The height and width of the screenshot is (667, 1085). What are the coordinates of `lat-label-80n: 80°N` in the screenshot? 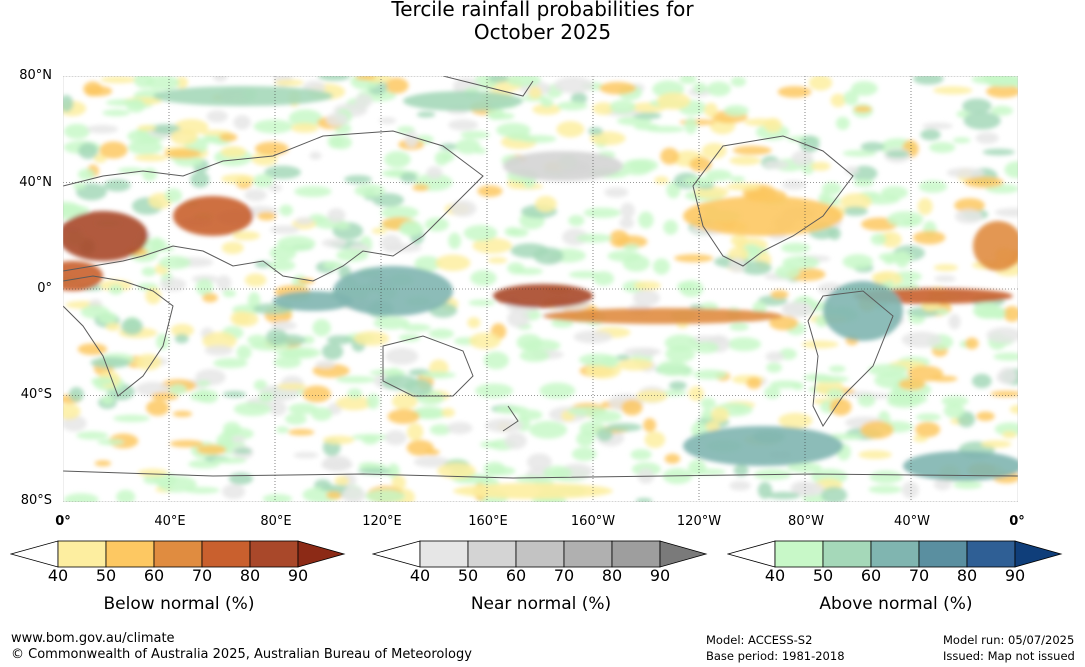 It's located at (35, 75).